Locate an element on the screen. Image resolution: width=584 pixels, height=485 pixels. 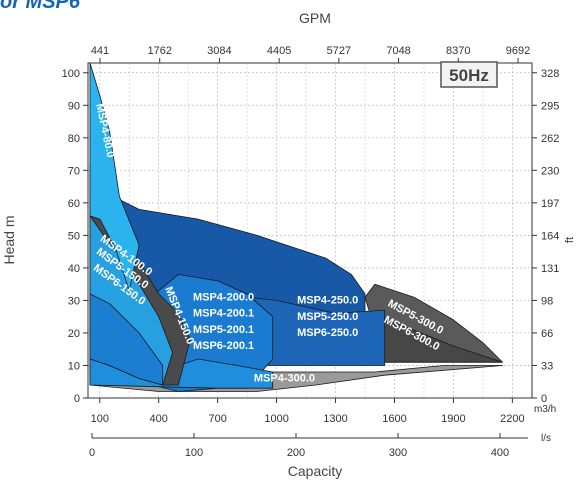
bottom-tick-label: 100 is located at coordinates (100, 419).